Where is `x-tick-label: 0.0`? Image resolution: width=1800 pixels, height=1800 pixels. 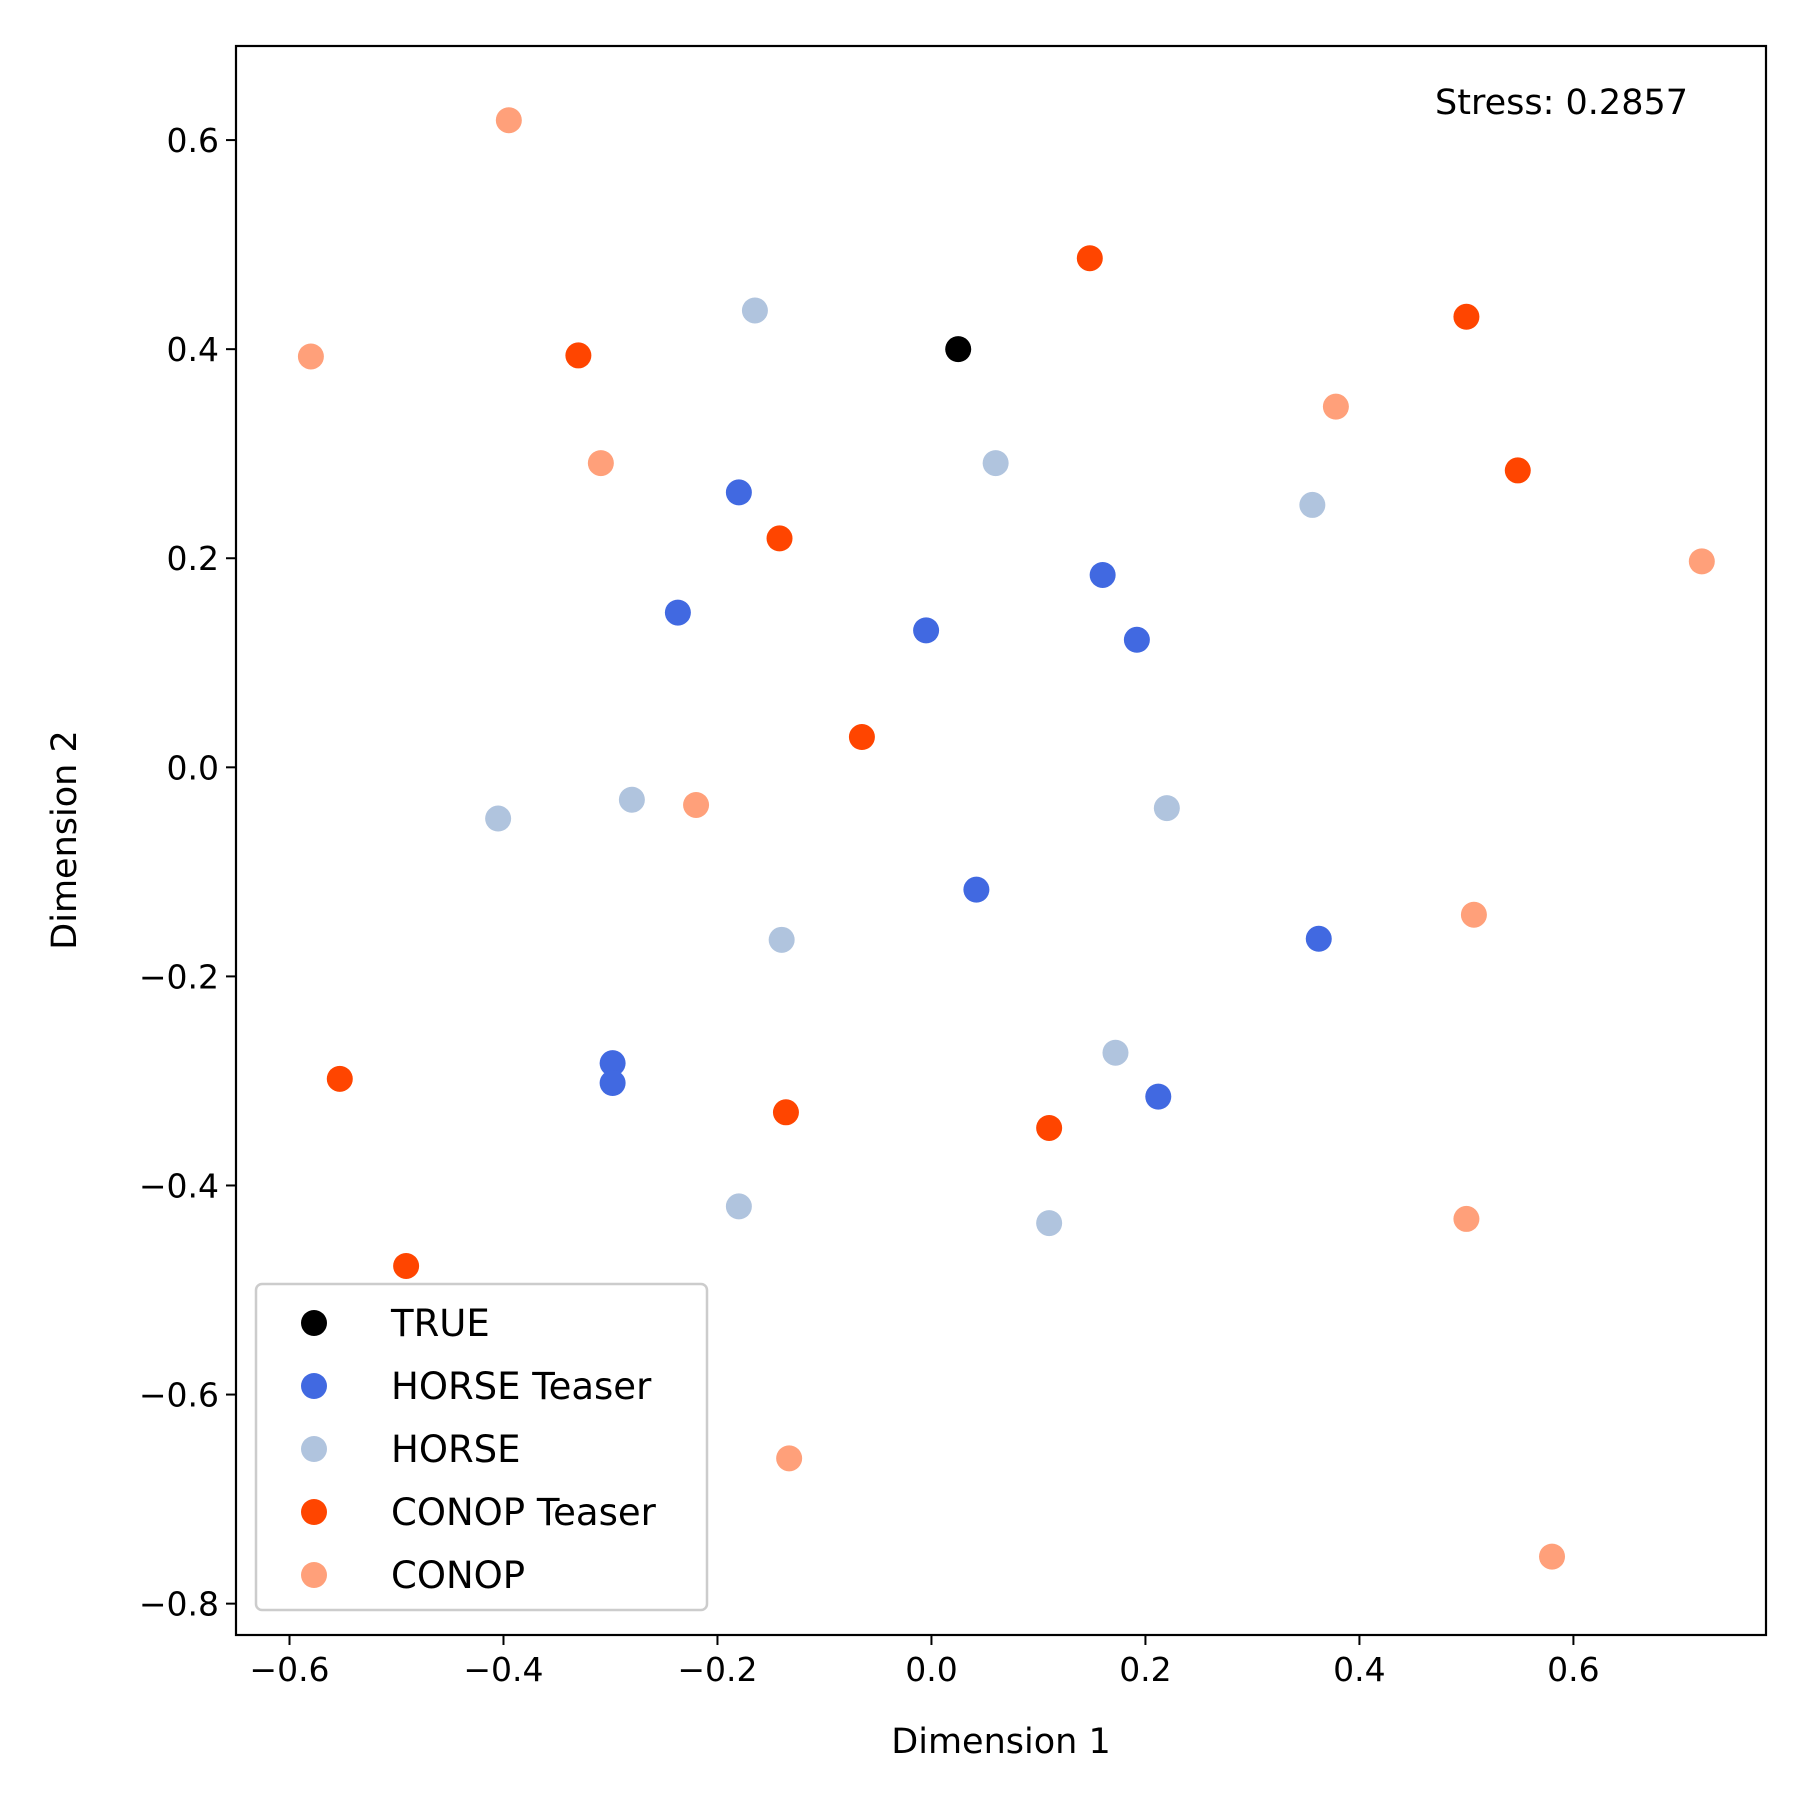
x-tick-label: 0.0 is located at coordinates (931, 1669).